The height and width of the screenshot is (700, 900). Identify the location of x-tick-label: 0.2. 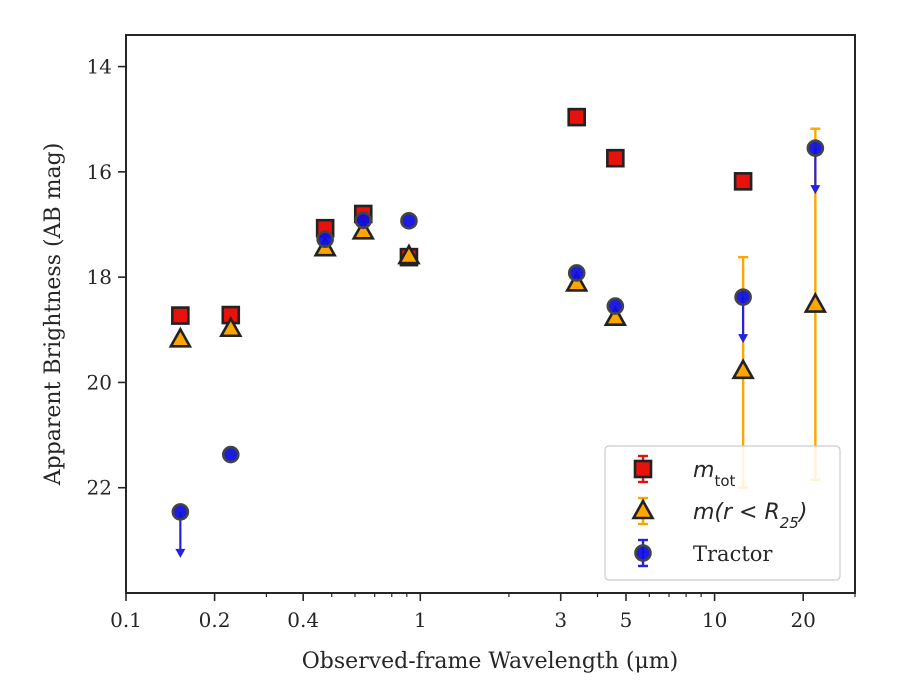
(215, 620).